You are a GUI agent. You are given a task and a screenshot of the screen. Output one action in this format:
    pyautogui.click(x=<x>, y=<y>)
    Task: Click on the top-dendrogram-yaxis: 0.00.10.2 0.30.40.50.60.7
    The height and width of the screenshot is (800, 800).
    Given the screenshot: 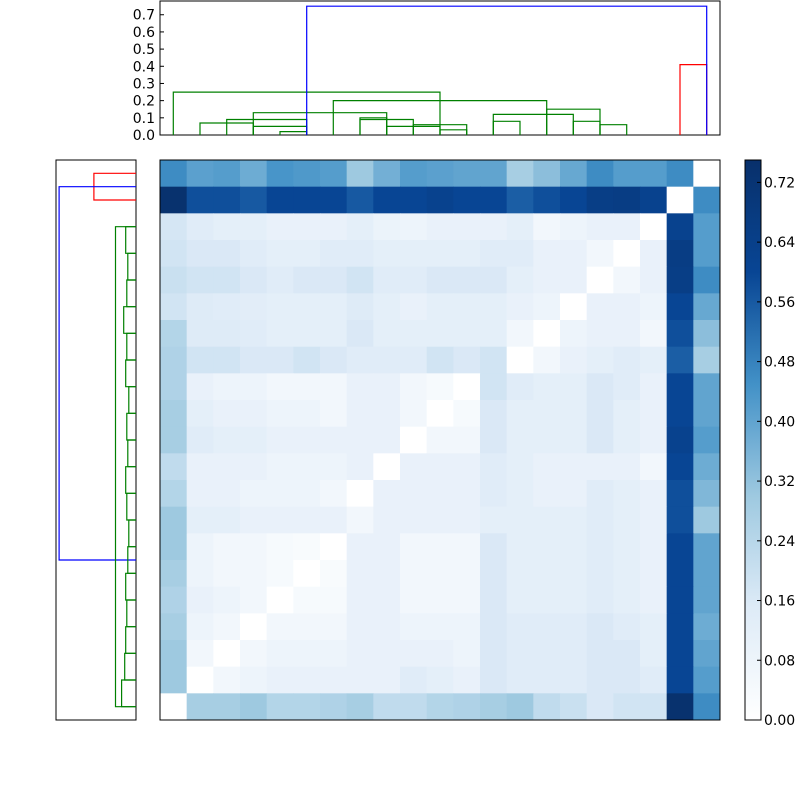 What is the action you would take?
    pyautogui.click(x=148, y=76)
    